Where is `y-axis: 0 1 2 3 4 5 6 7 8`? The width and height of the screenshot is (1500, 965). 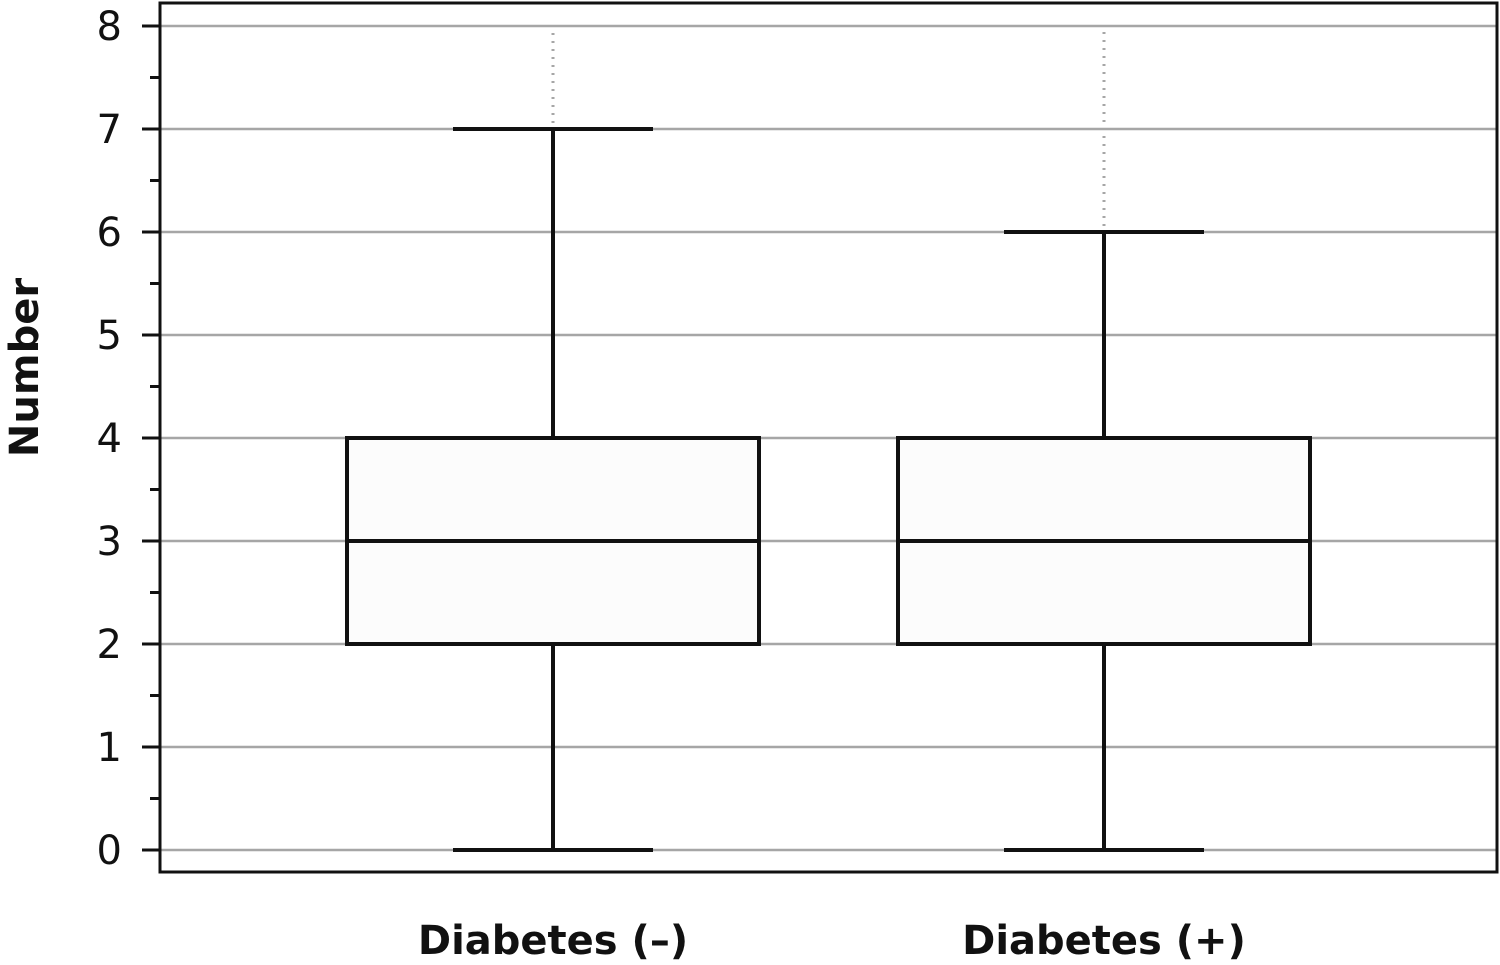 y-axis: 0 1 2 3 4 5 6 7 8 is located at coordinates (128, 439).